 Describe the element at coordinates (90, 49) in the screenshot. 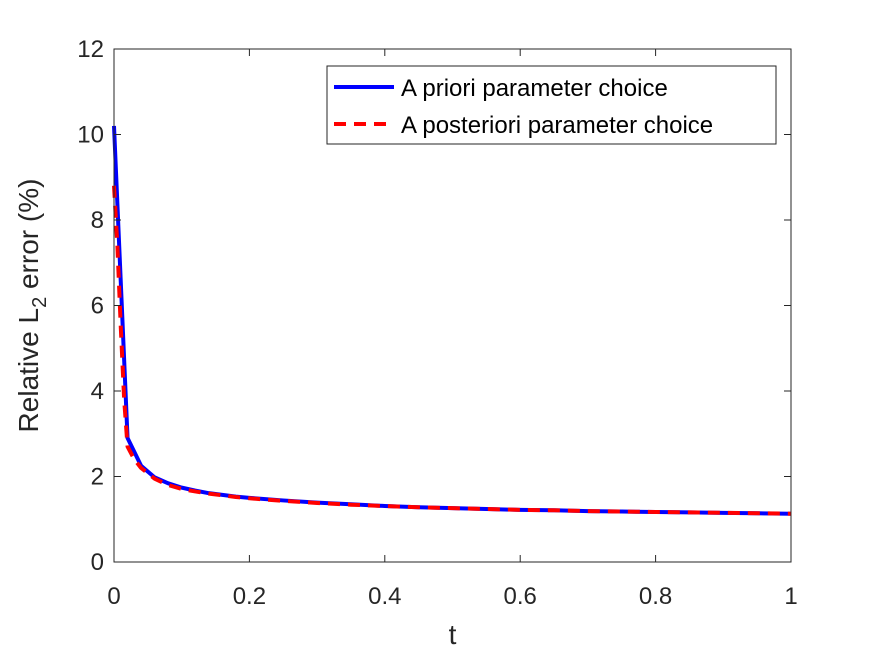

I see `y-tick-label: 12` at that location.